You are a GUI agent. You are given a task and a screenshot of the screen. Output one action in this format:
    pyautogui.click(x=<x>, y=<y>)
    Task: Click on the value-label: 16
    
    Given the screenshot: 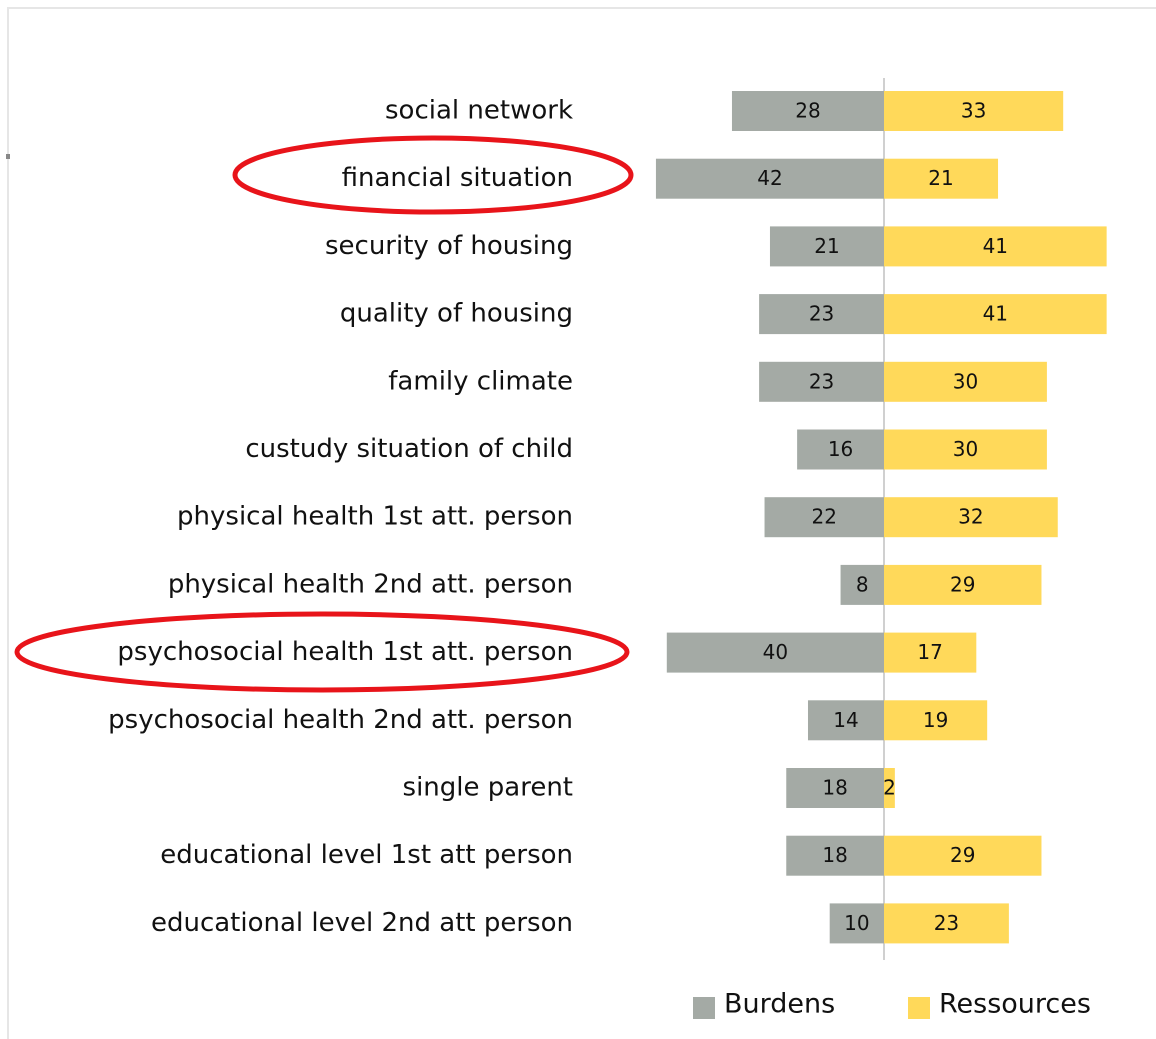 What is the action you would take?
    pyautogui.click(x=840, y=449)
    